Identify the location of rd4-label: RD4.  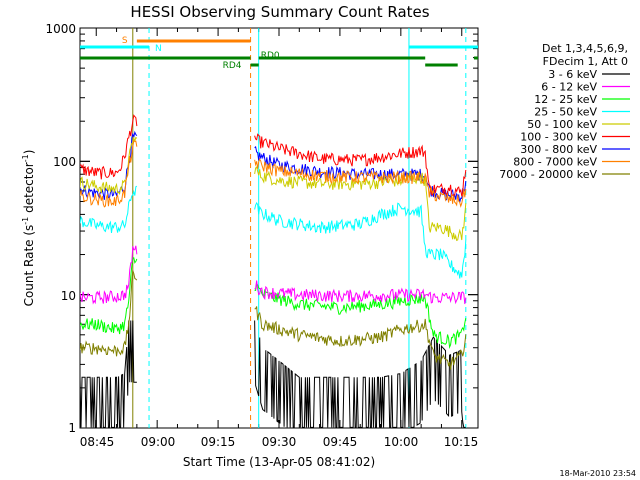
(232, 66).